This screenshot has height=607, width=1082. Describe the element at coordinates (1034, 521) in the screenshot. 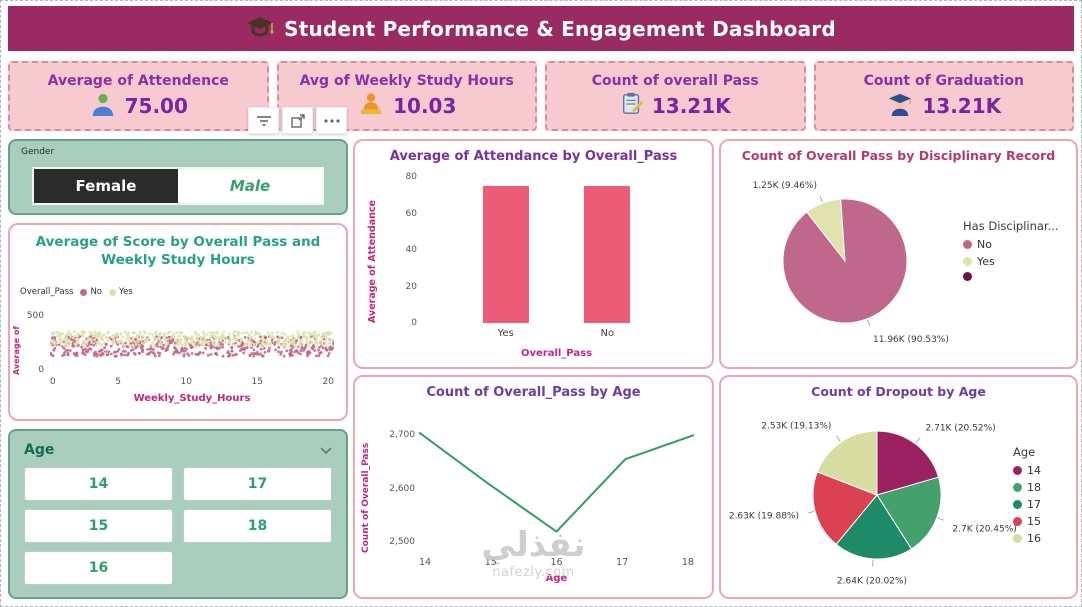

I see `legend-label: 15` at that location.